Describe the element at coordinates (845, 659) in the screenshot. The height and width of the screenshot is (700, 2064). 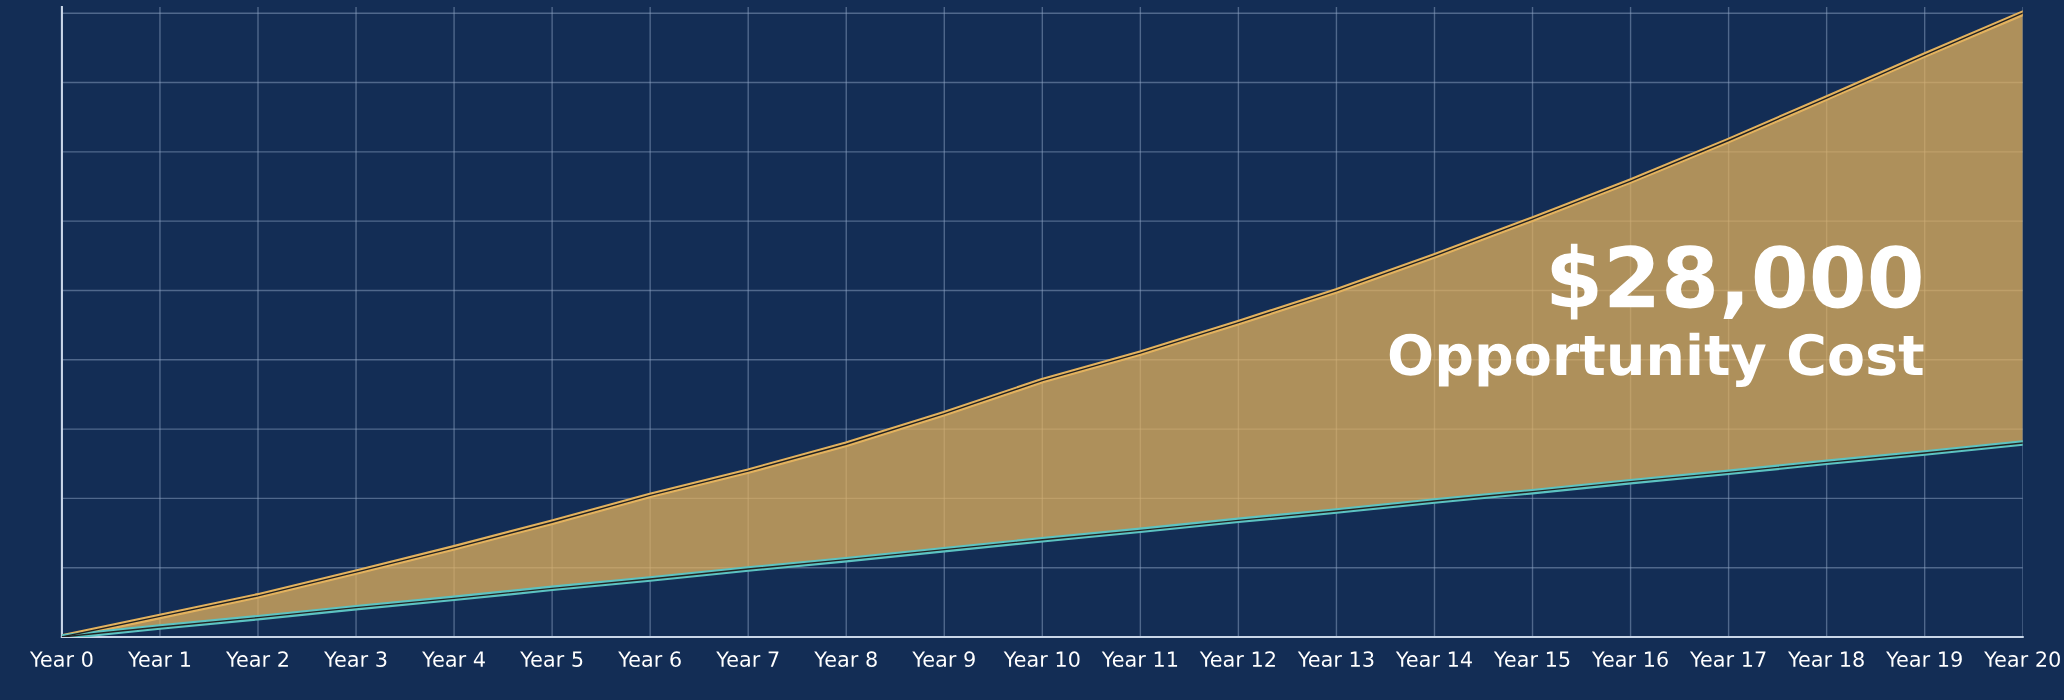
I see `x-tick-label: Year 8` at that location.